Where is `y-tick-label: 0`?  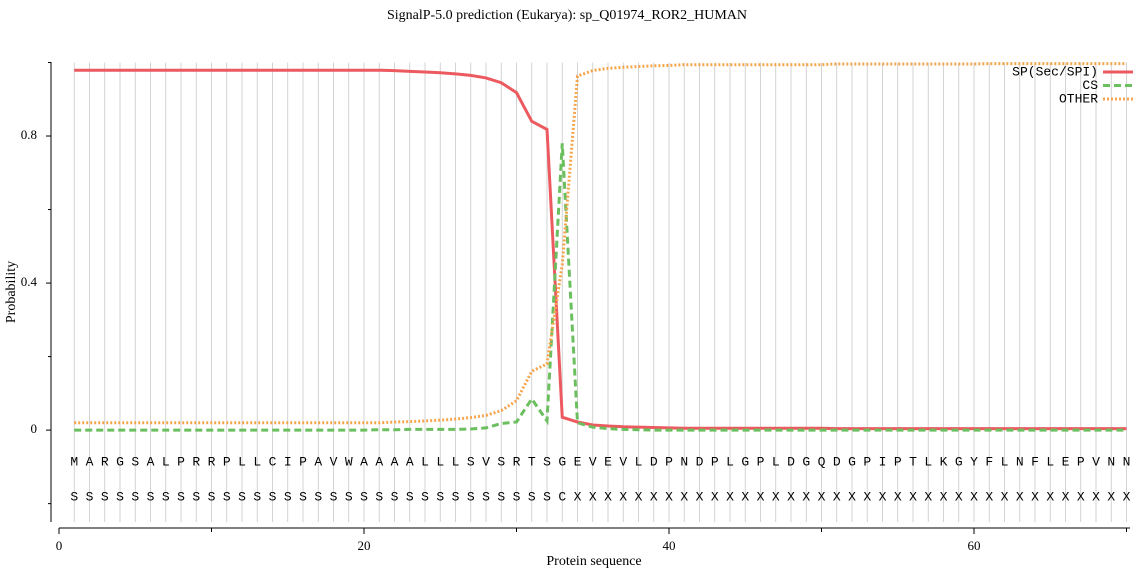 y-tick-label: 0 is located at coordinates (34, 428).